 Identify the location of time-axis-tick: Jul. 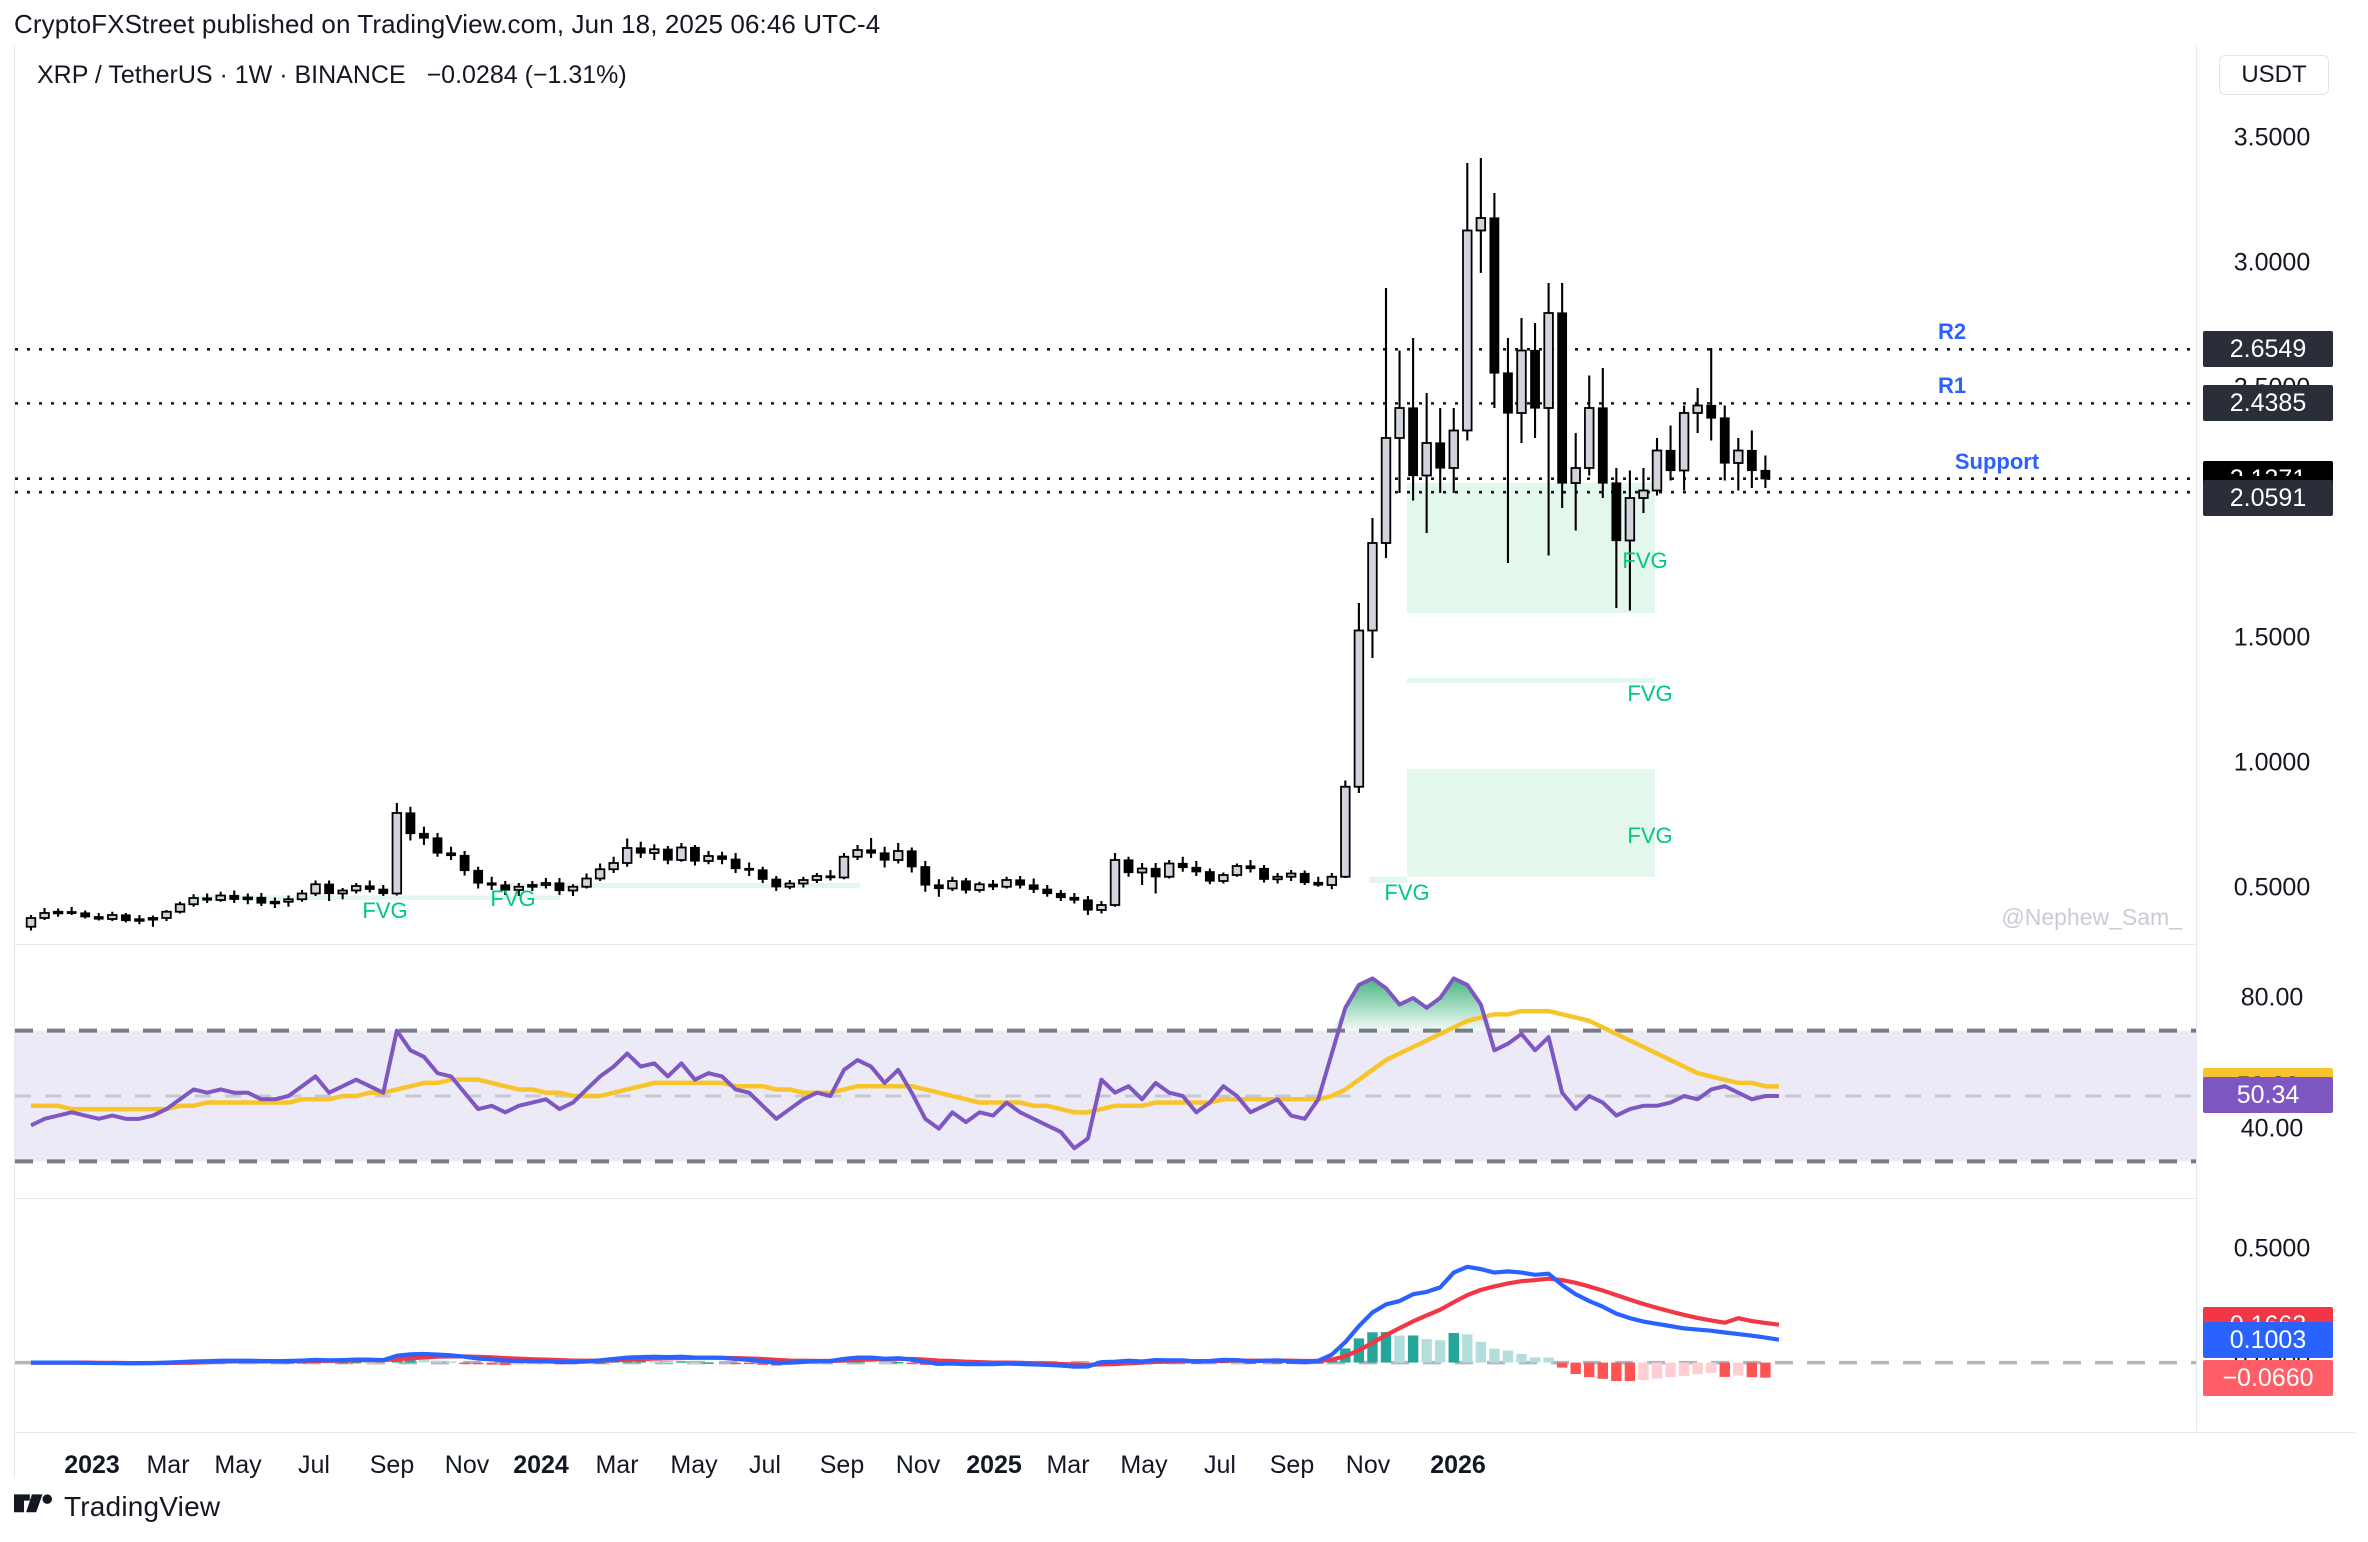
(1220, 1465).